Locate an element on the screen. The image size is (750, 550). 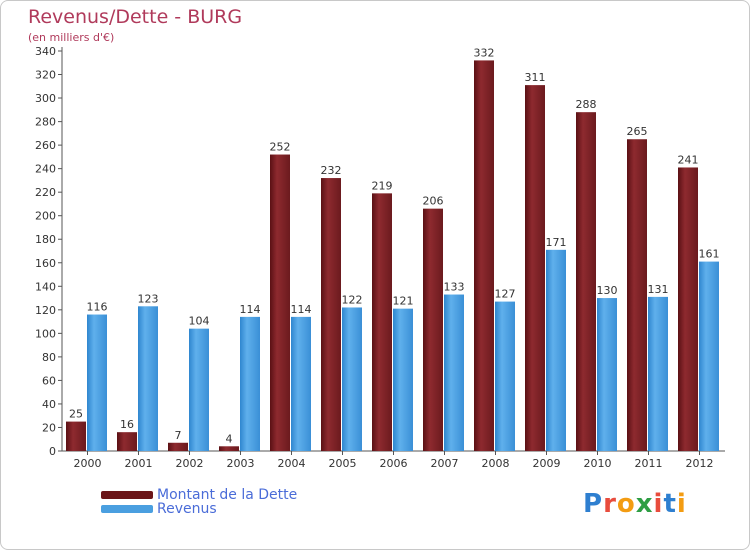
bar-debt-2011 is located at coordinates (637, 295).